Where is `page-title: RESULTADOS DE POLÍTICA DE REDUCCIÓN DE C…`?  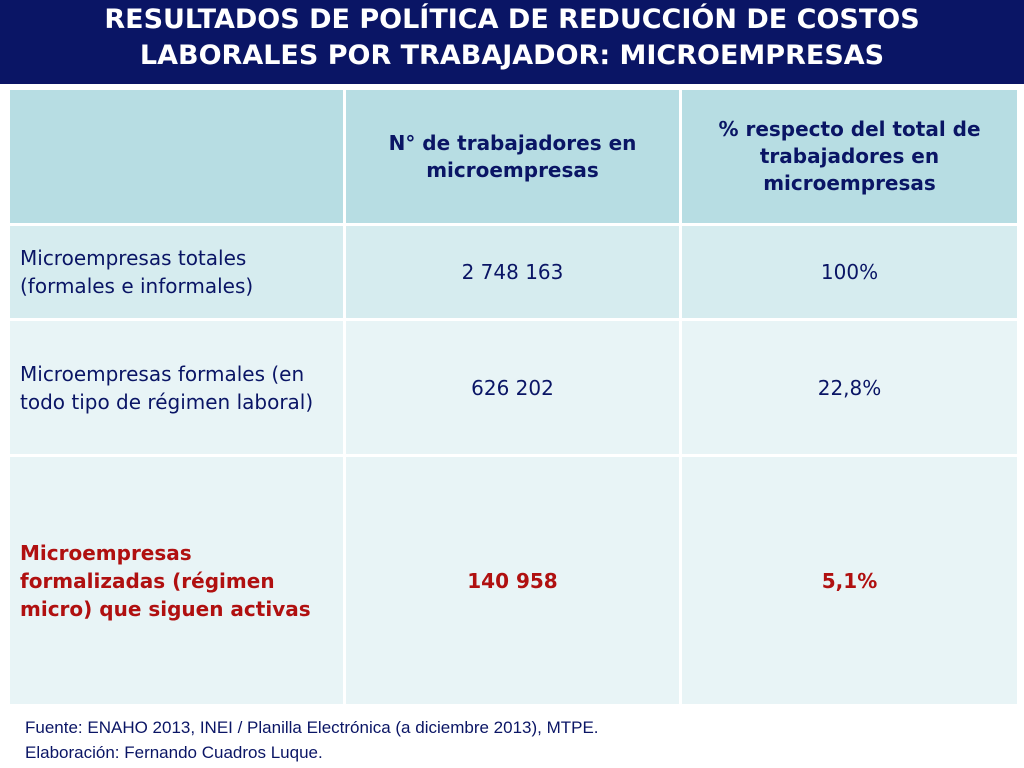 page-title: RESULTADOS DE POLÍTICA DE REDUCCIÓN DE C… is located at coordinates (512, 42).